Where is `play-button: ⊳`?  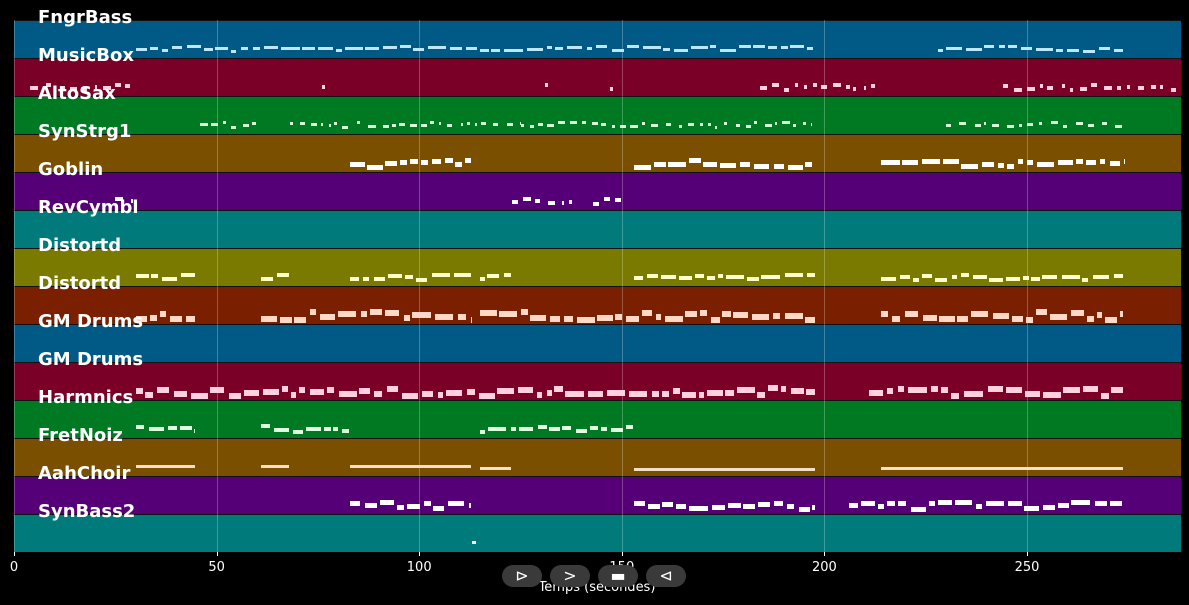
play-button: ⊳ is located at coordinates (522, 576).